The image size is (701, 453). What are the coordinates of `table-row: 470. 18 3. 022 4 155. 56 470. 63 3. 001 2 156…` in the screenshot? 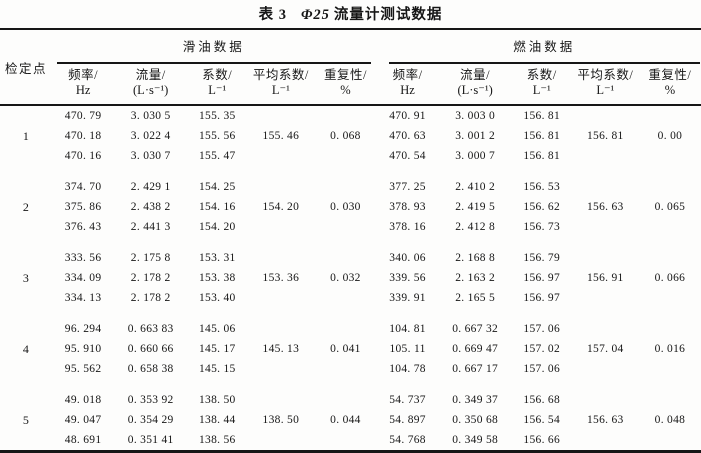 It's located at (350, 136).